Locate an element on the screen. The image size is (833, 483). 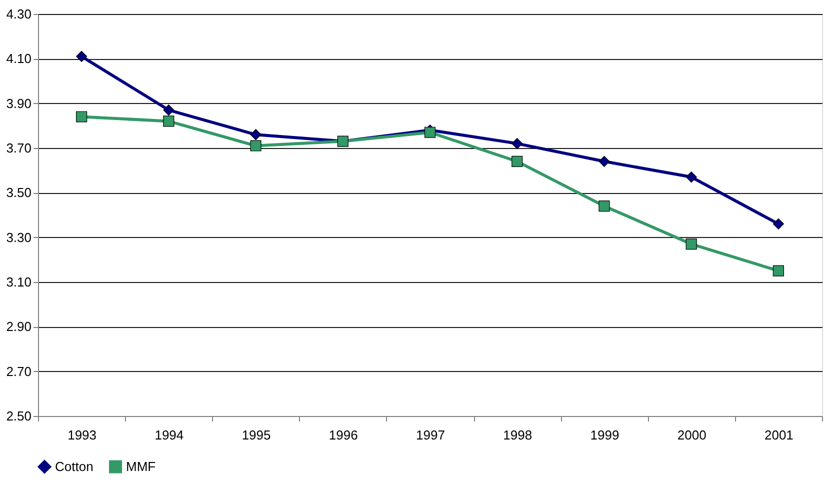
x-tick-label: 1999 is located at coordinates (605, 435).